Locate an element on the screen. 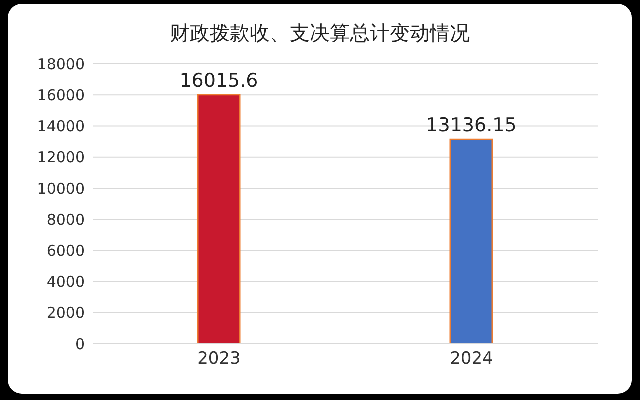 This screenshot has height=400, width=640. y-tick-label: 14000 is located at coordinates (61, 127).